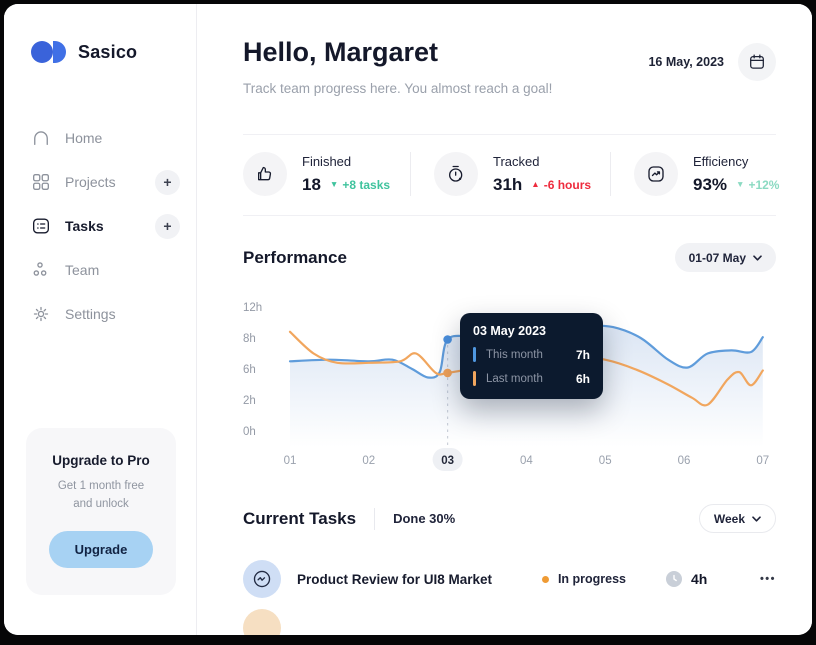  I want to click on sidebar-item-label: Team, so click(82, 270).